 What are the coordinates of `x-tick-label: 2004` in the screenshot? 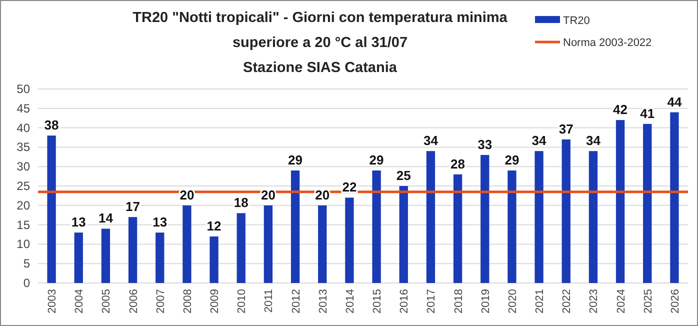 It's located at (80, 301).